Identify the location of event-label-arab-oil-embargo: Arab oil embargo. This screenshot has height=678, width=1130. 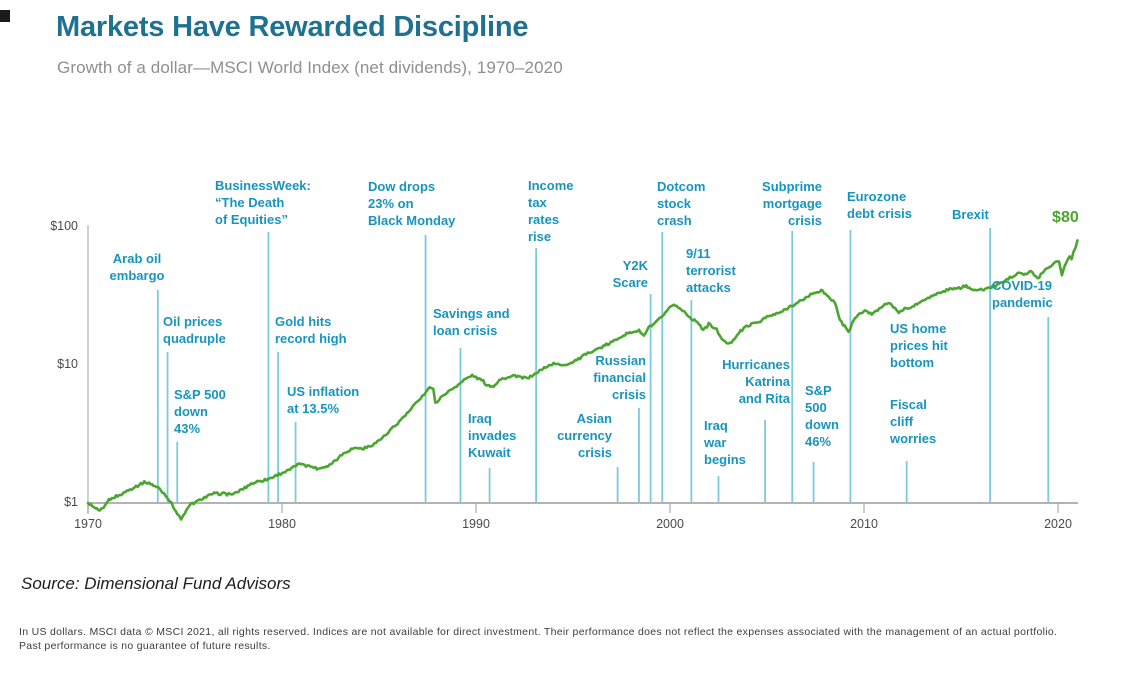
(137, 267).